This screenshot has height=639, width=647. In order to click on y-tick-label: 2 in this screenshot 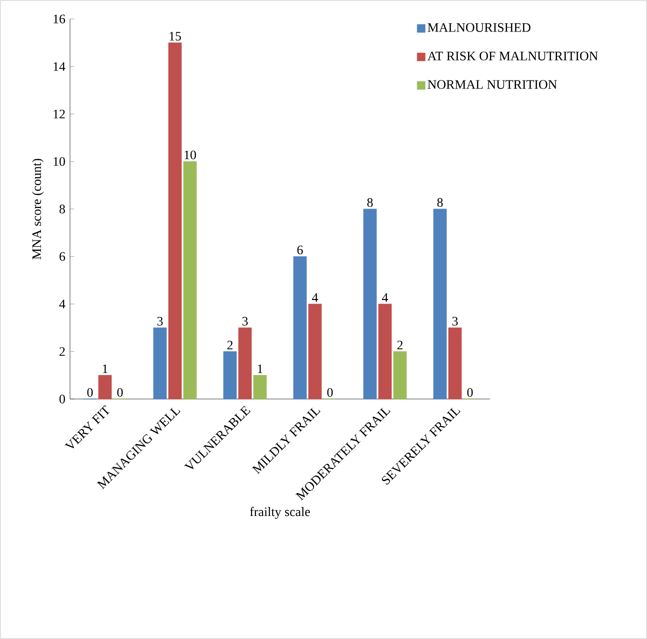, I will do `click(62, 351)`.